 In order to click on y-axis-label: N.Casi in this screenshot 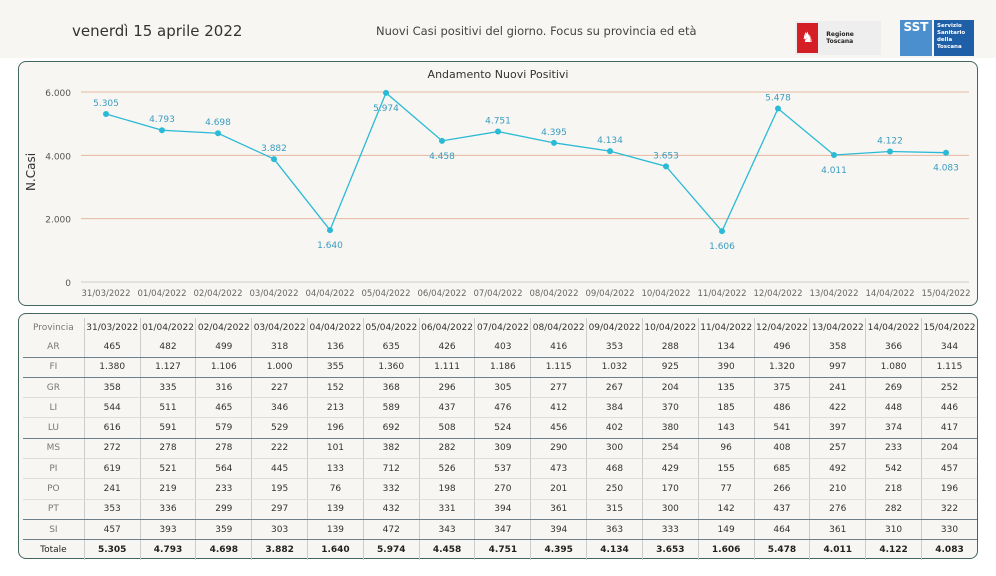, I will do `click(31, 172)`.